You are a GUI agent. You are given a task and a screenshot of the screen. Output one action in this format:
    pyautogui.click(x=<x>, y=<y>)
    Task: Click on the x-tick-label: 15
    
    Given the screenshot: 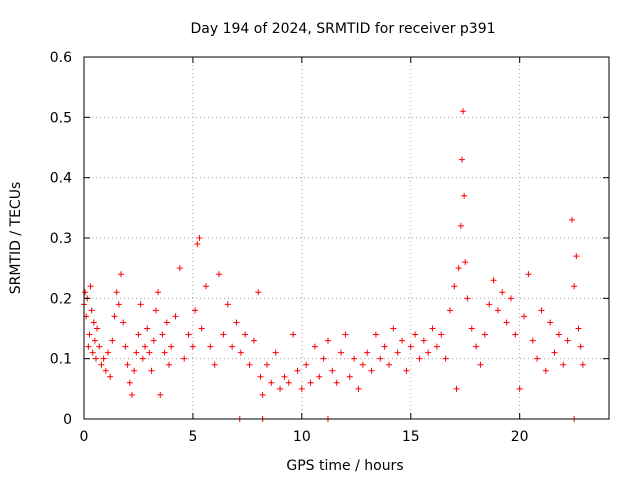 What is the action you would take?
    pyautogui.click(x=411, y=437)
    